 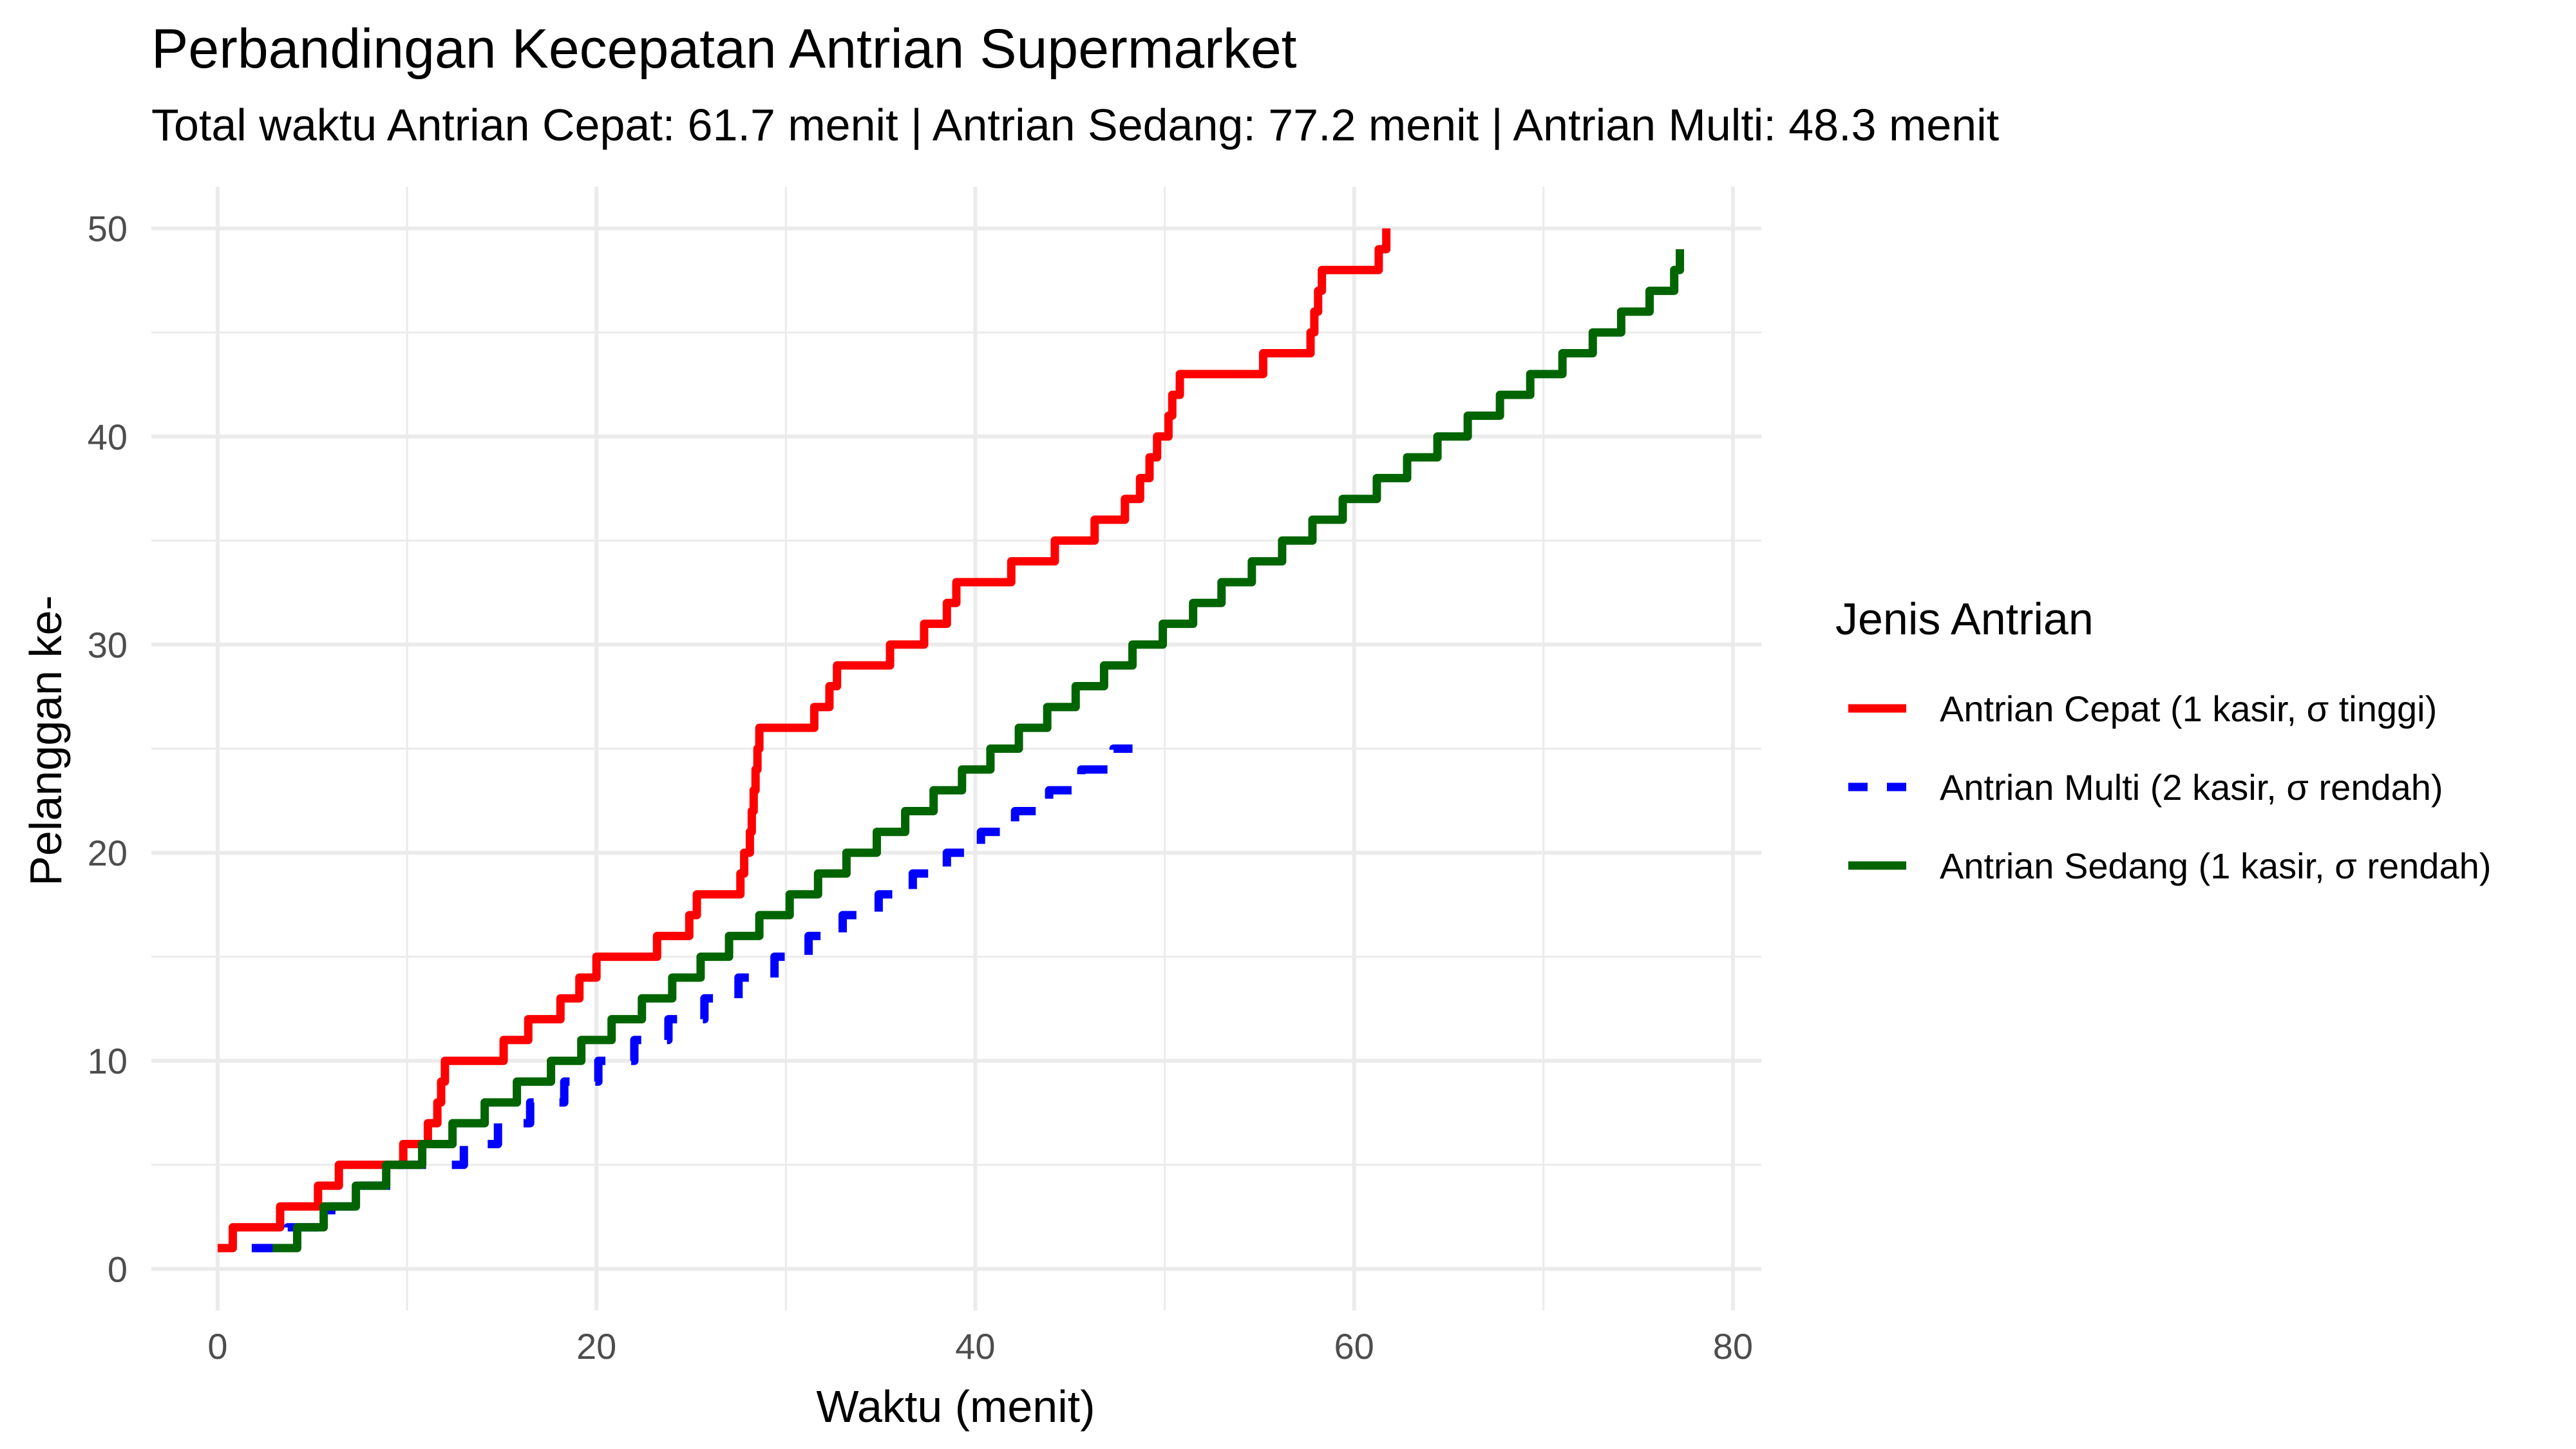 I want to click on x-axis-title: Waktu (menit), so click(x=955, y=1407).